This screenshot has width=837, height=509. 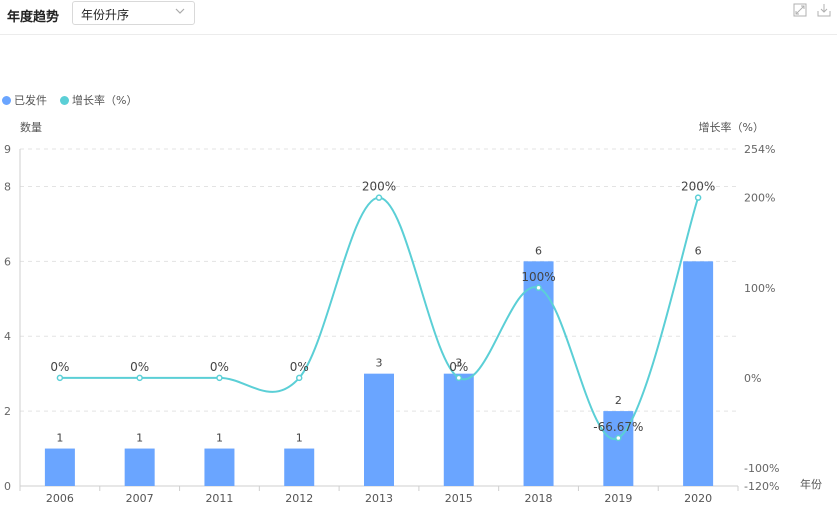 I want to click on chart-toolbar: 年度趋势 年份升序, so click(x=418, y=17).